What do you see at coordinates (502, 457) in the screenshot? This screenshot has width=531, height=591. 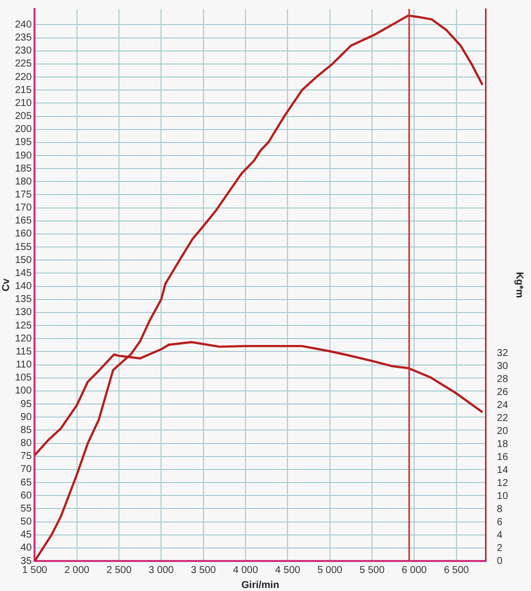 I see `y2-tick-label: 16` at bounding box center [502, 457].